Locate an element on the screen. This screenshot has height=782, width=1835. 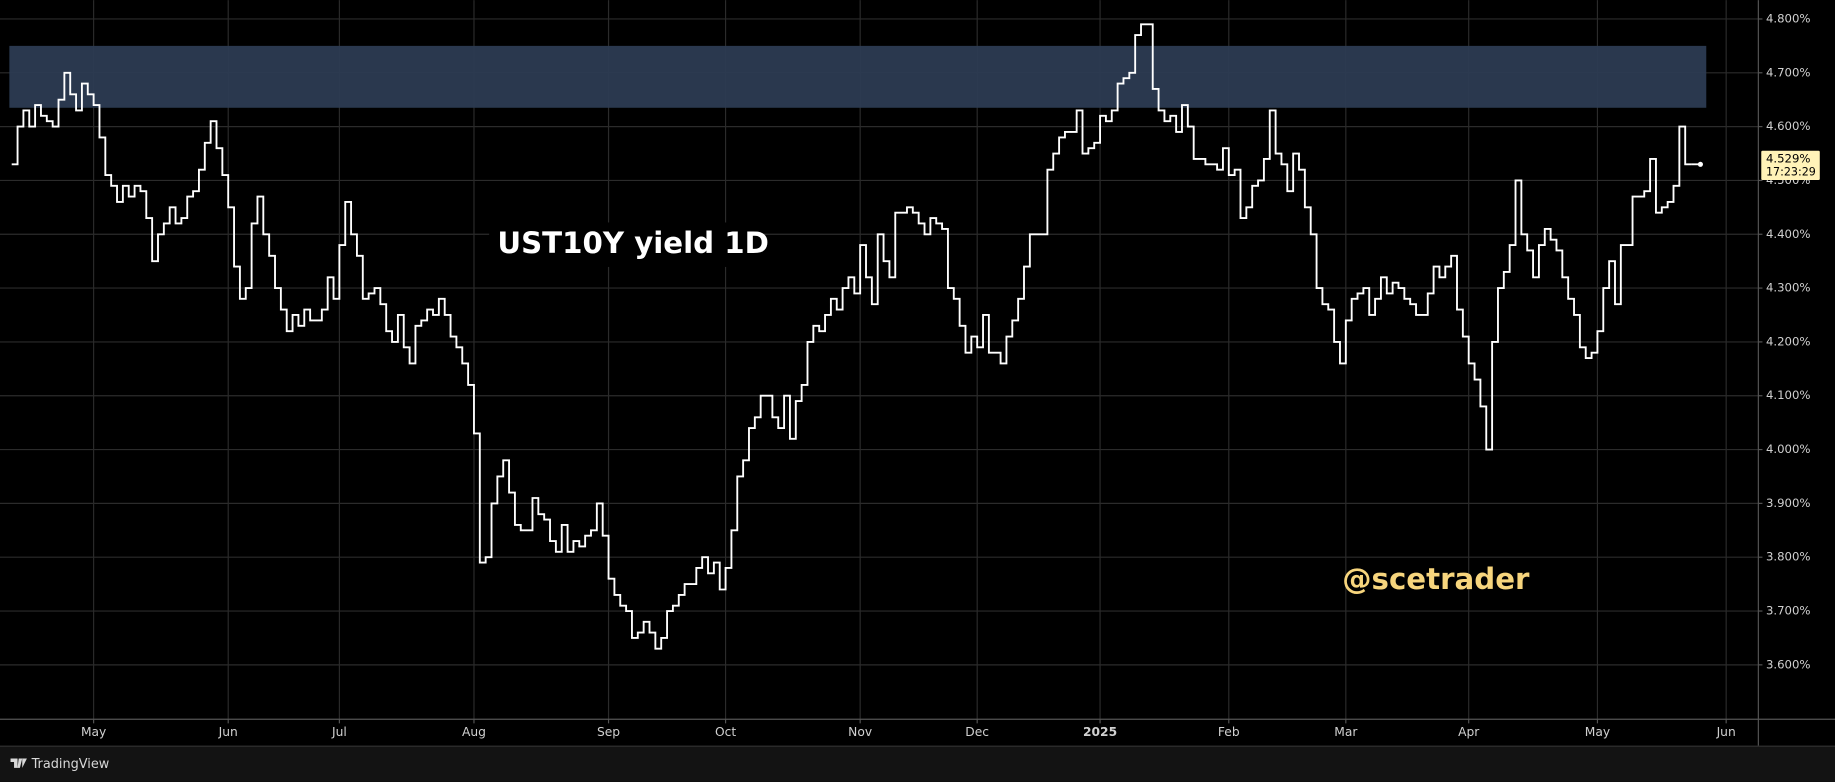
y-tick-label: 4.100% is located at coordinates (1788, 395).